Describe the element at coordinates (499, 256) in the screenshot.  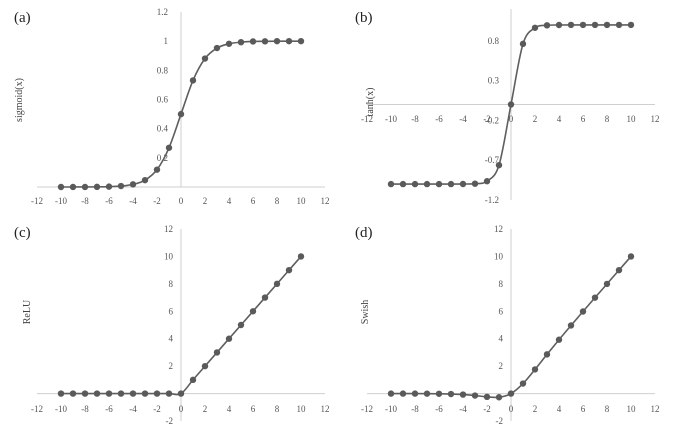
I see `y-tick-label: 10` at that location.